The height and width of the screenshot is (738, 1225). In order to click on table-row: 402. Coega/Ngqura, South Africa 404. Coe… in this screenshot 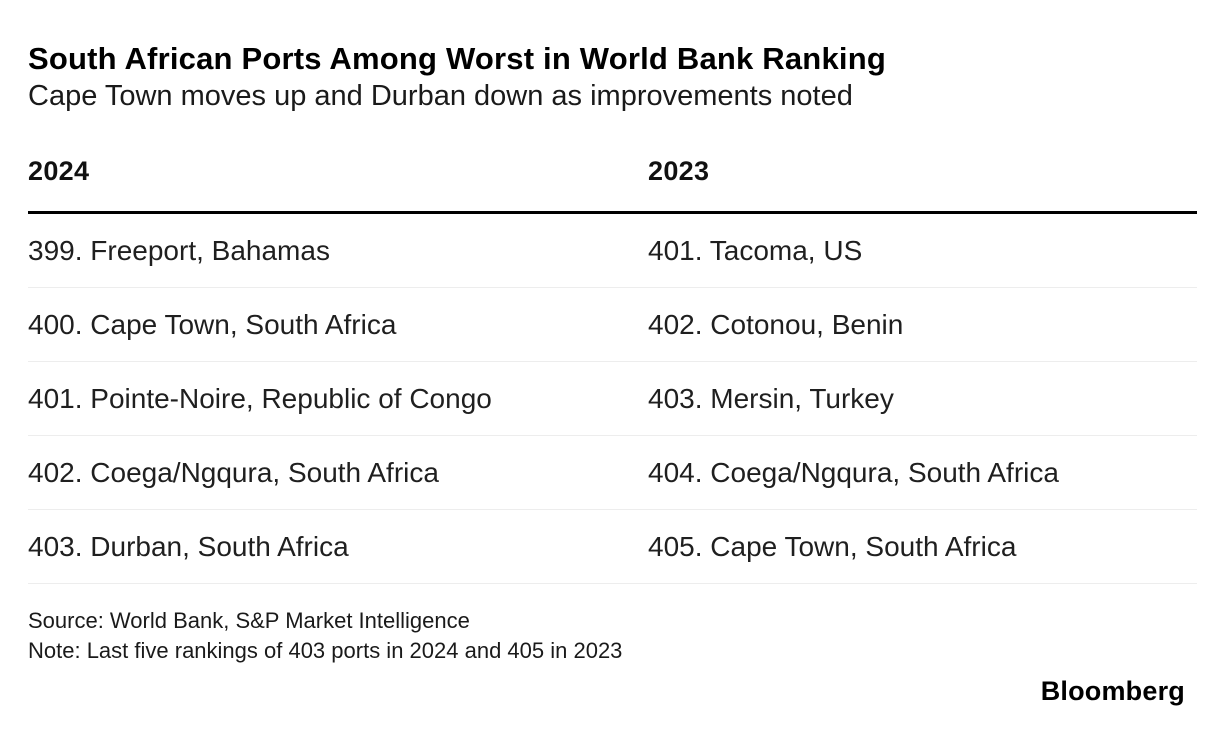, I will do `click(612, 473)`.